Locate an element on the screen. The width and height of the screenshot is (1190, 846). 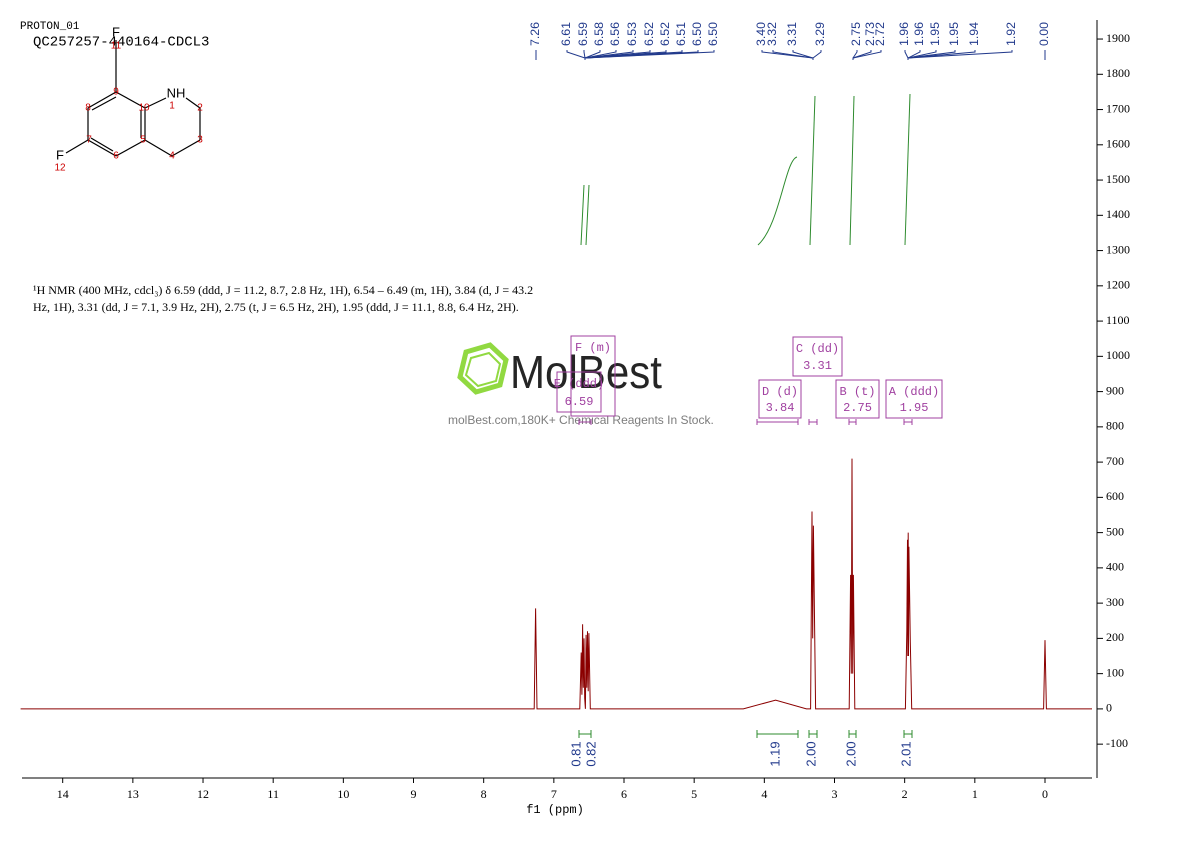
atom-label: 3 is located at coordinates (200, 140).